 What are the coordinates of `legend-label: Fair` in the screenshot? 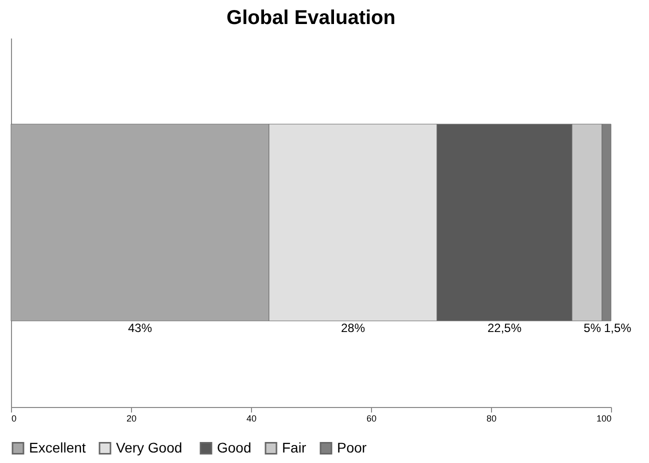 It's located at (294, 447).